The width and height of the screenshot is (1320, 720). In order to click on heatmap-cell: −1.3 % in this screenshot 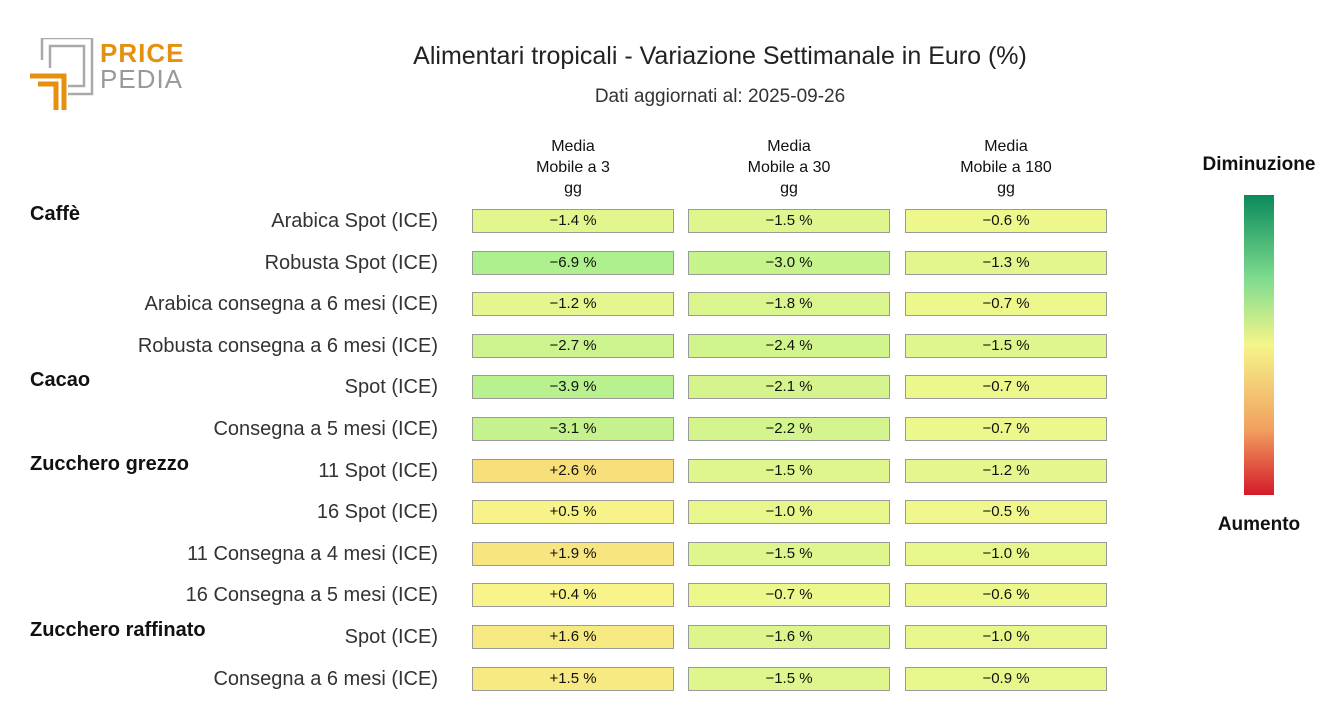, I will do `click(1006, 262)`.